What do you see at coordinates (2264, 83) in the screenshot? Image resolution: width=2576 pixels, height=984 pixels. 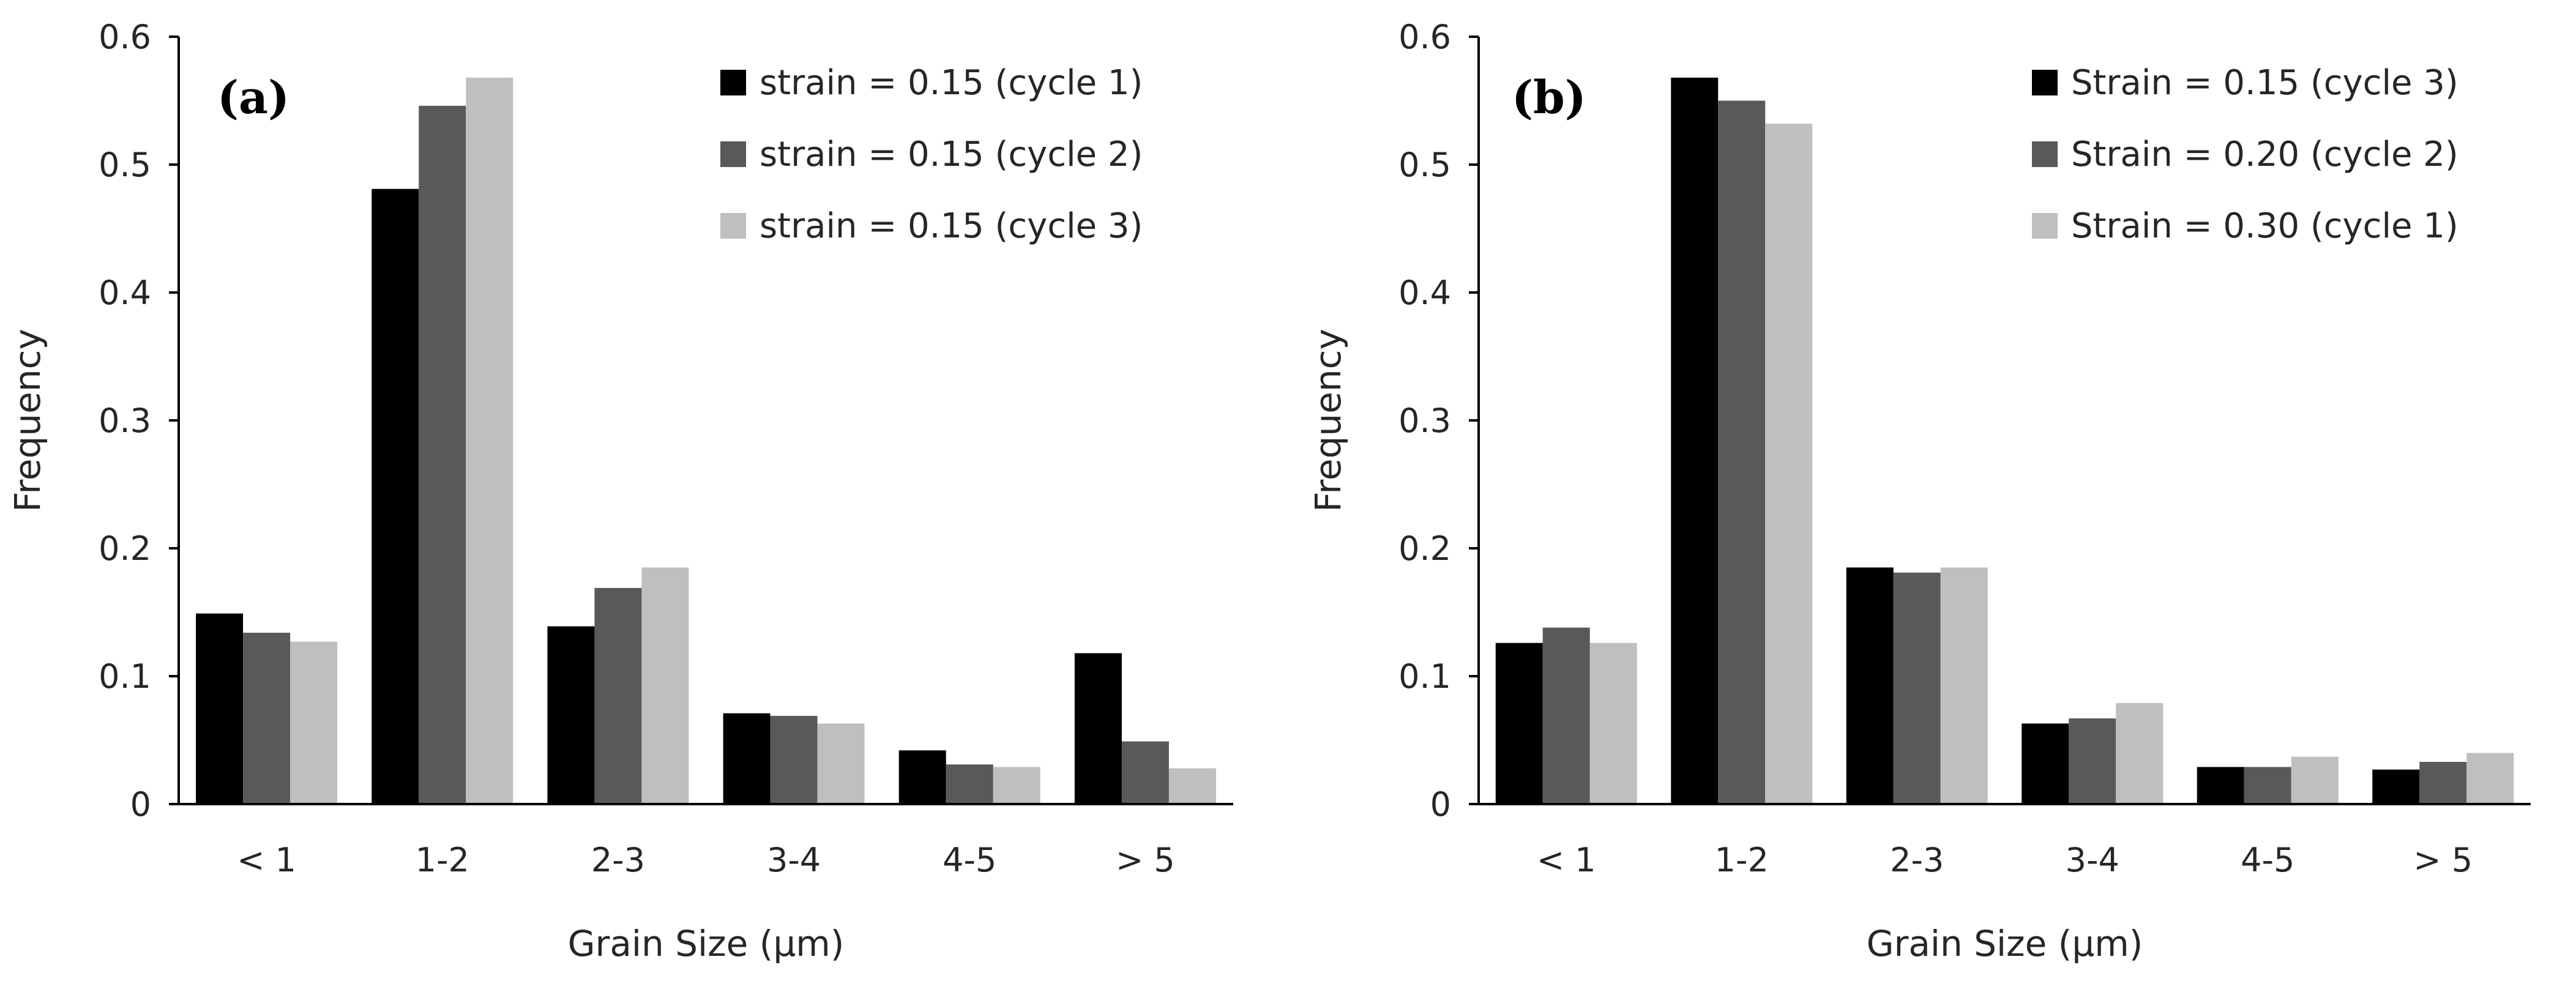 I see `legend-label-1: Strain = 0.15 (cycle 3)` at bounding box center [2264, 83].